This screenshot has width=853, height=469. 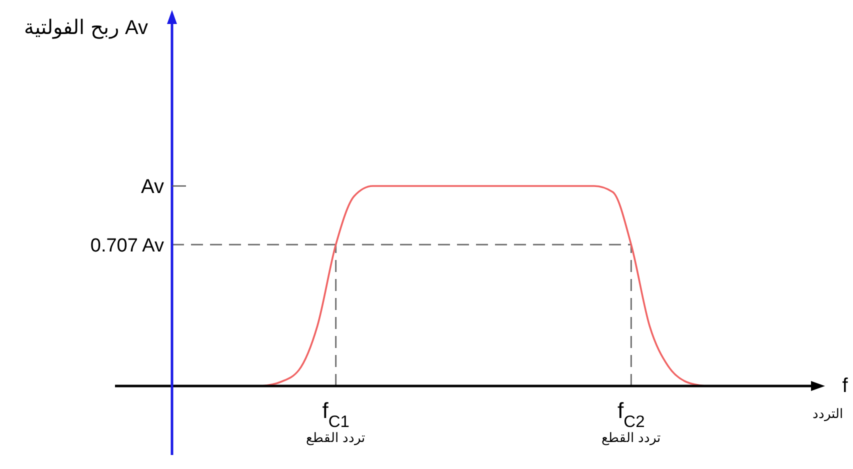 What do you see at coordinates (152, 187) in the screenshot?
I see `text: Av` at bounding box center [152, 187].